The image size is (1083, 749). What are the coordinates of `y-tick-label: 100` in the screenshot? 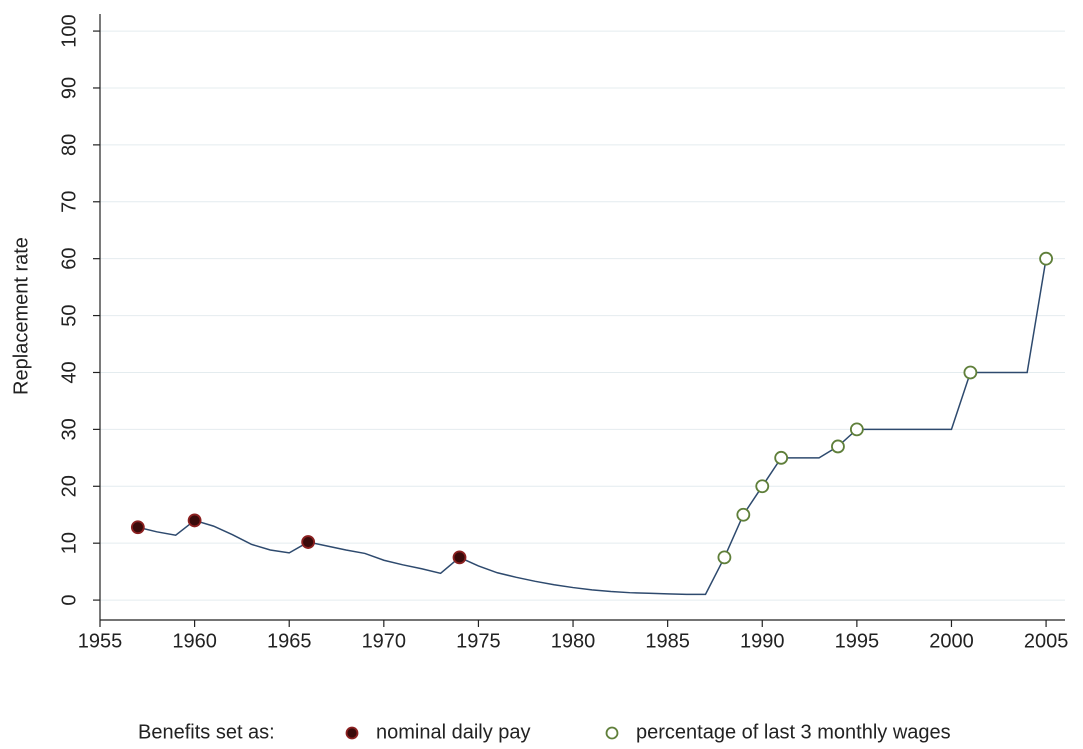 It's located at (69, 30).